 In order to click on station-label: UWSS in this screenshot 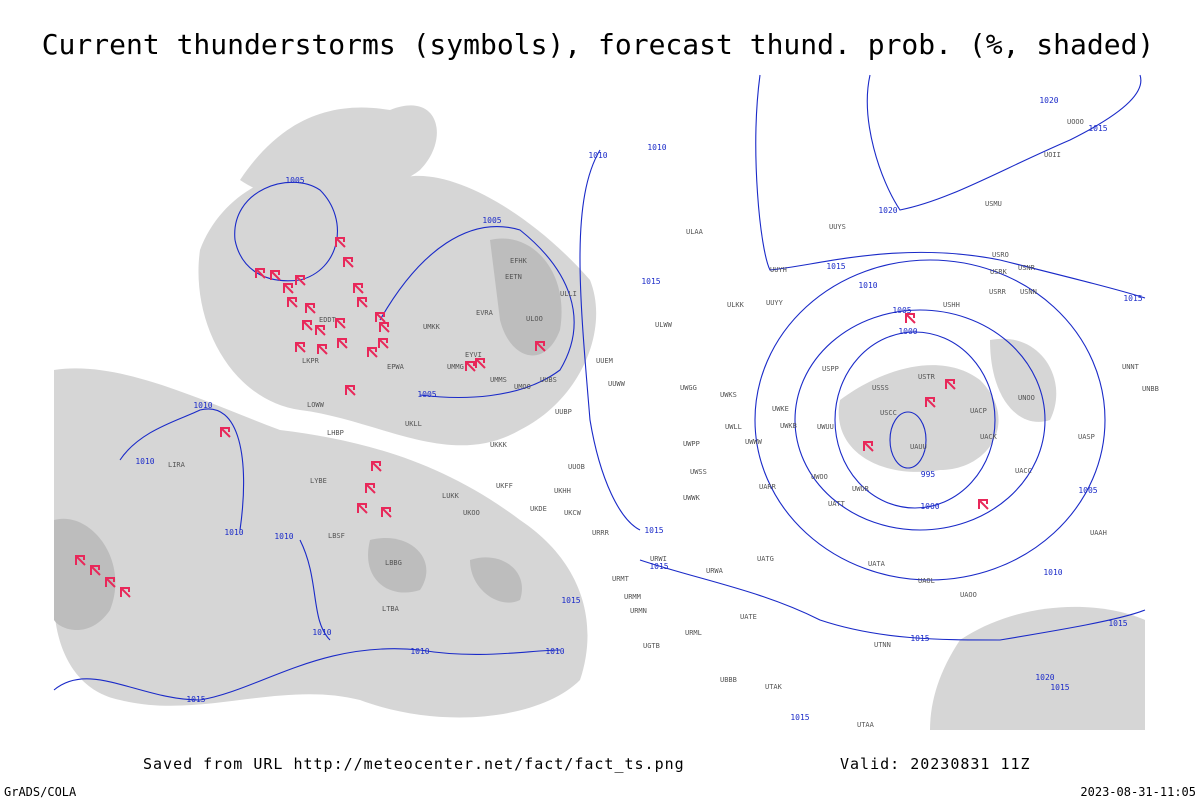, I will do `click(698, 472)`.